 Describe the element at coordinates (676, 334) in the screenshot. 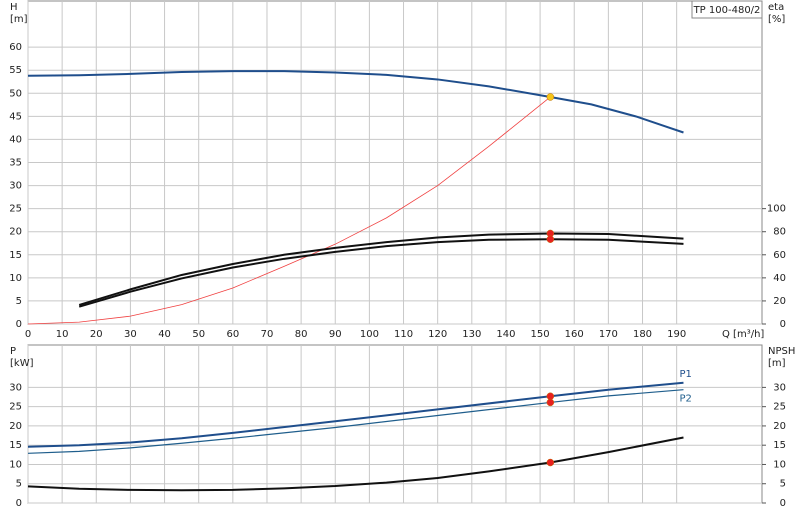

I see `x-tick-label: 190` at that location.